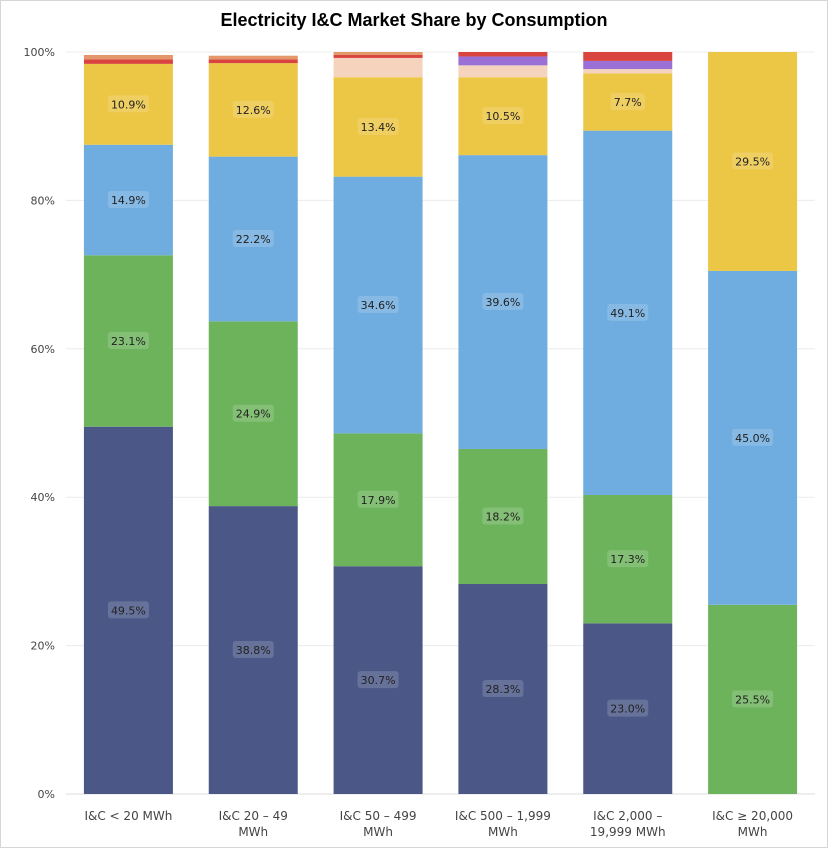 The width and height of the screenshot is (828, 848). What do you see at coordinates (378, 816) in the screenshot?
I see `category-label: I&C 50 – 499` at bounding box center [378, 816].